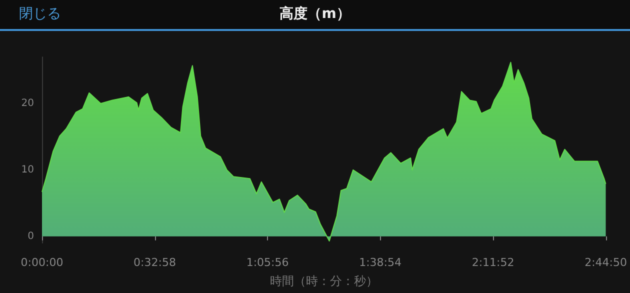  Describe the element at coordinates (155, 262) in the screenshot. I see `x-tick-label: 0:32:58` at that location.